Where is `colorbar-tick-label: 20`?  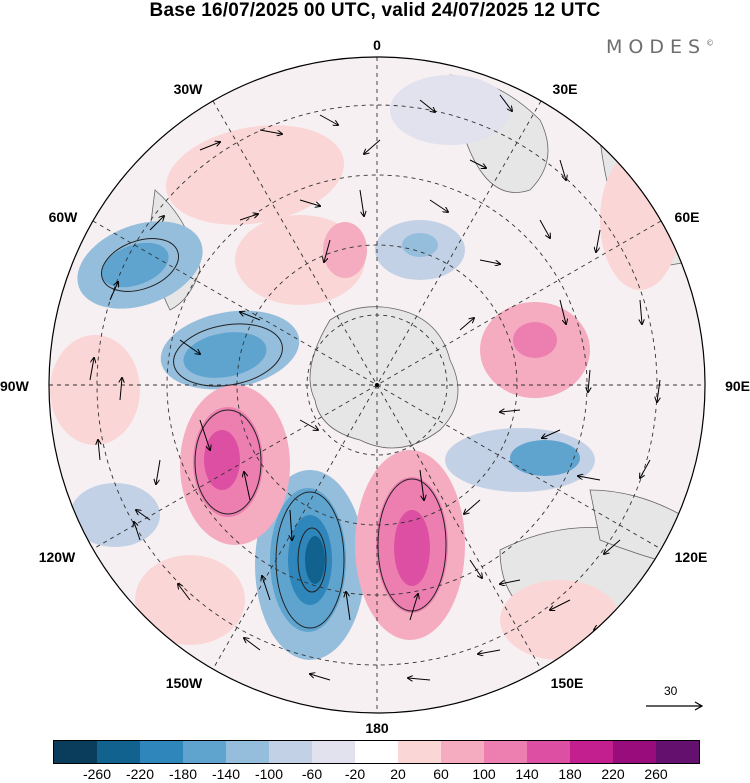
colorbar-tick-label: 20 is located at coordinates (398, 774).